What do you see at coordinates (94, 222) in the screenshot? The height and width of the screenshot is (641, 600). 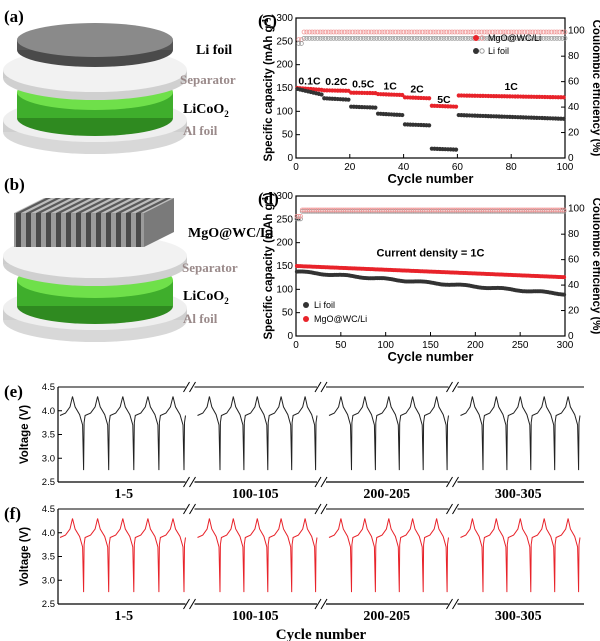 I see `mgo-wc-li-block` at bounding box center [94, 222].